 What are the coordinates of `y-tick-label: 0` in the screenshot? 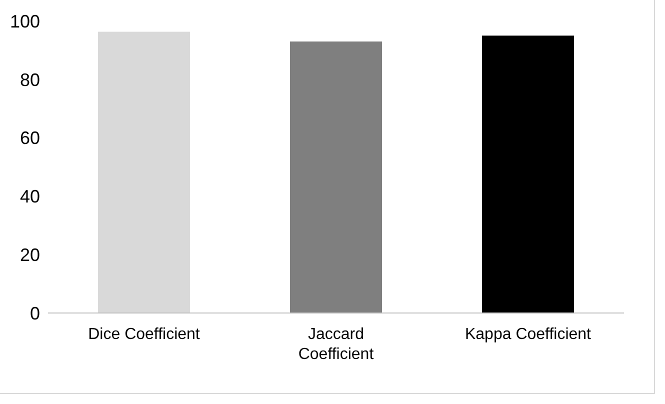 It's located at (35, 313).